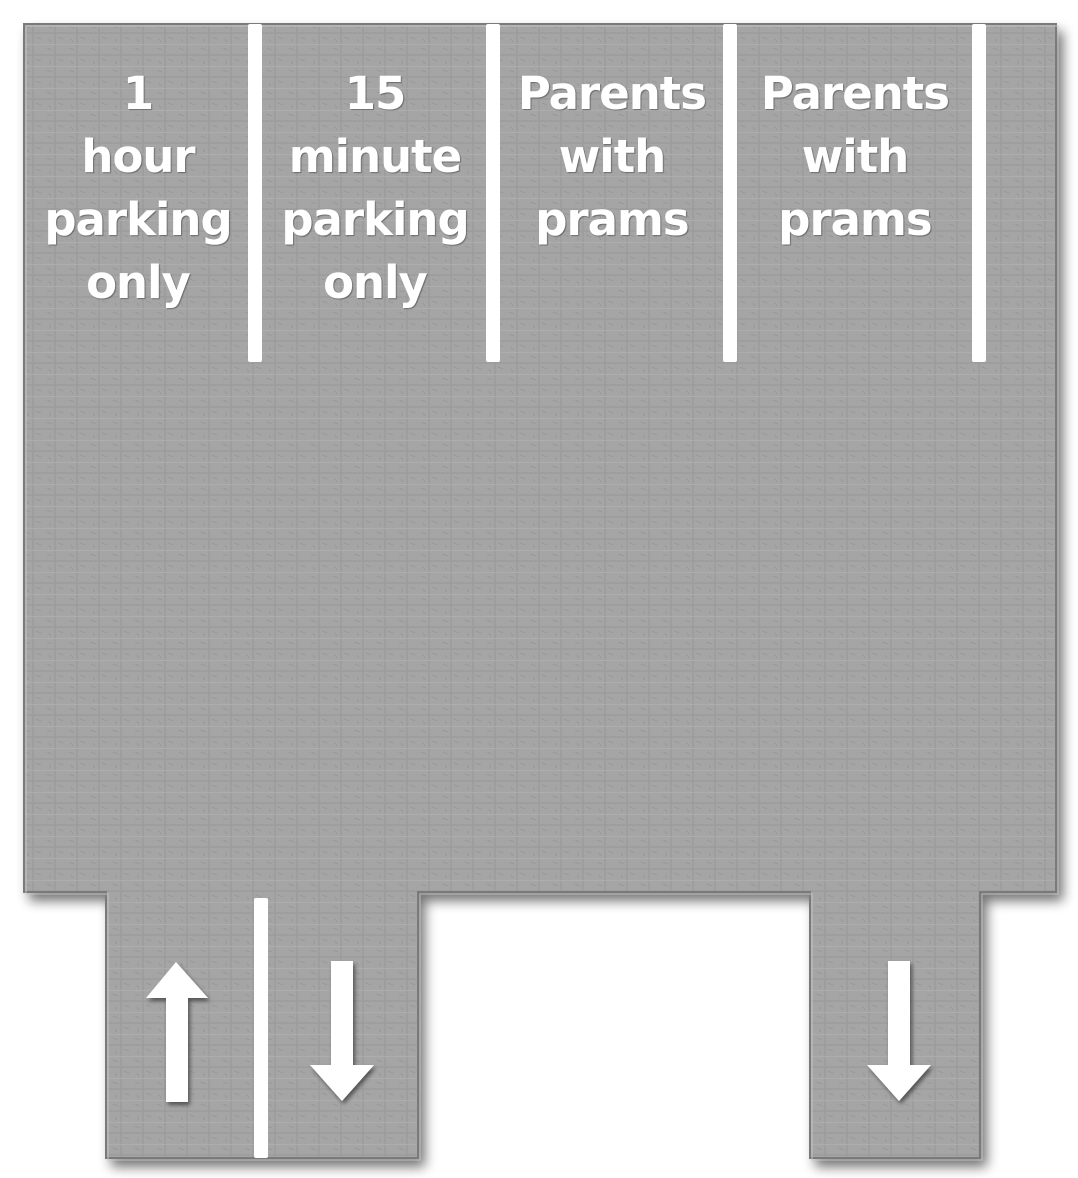 The image size is (1078, 1178). I want to click on bay-label-line: hour, so click(138, 156).